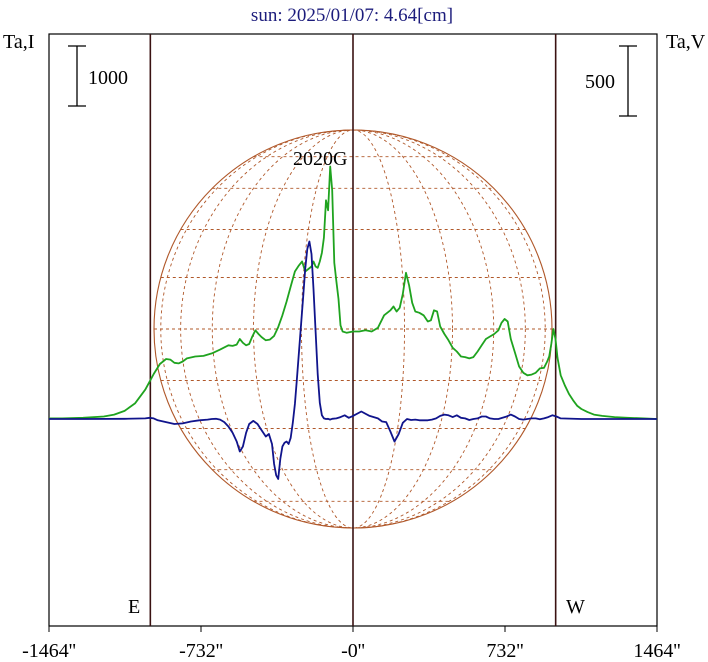 The height and width of the screenshot is (662, 708). What do you see at coordinates (575, 607) in the screenshot?
I see `west-label: W` at bounding box center [575, 607].